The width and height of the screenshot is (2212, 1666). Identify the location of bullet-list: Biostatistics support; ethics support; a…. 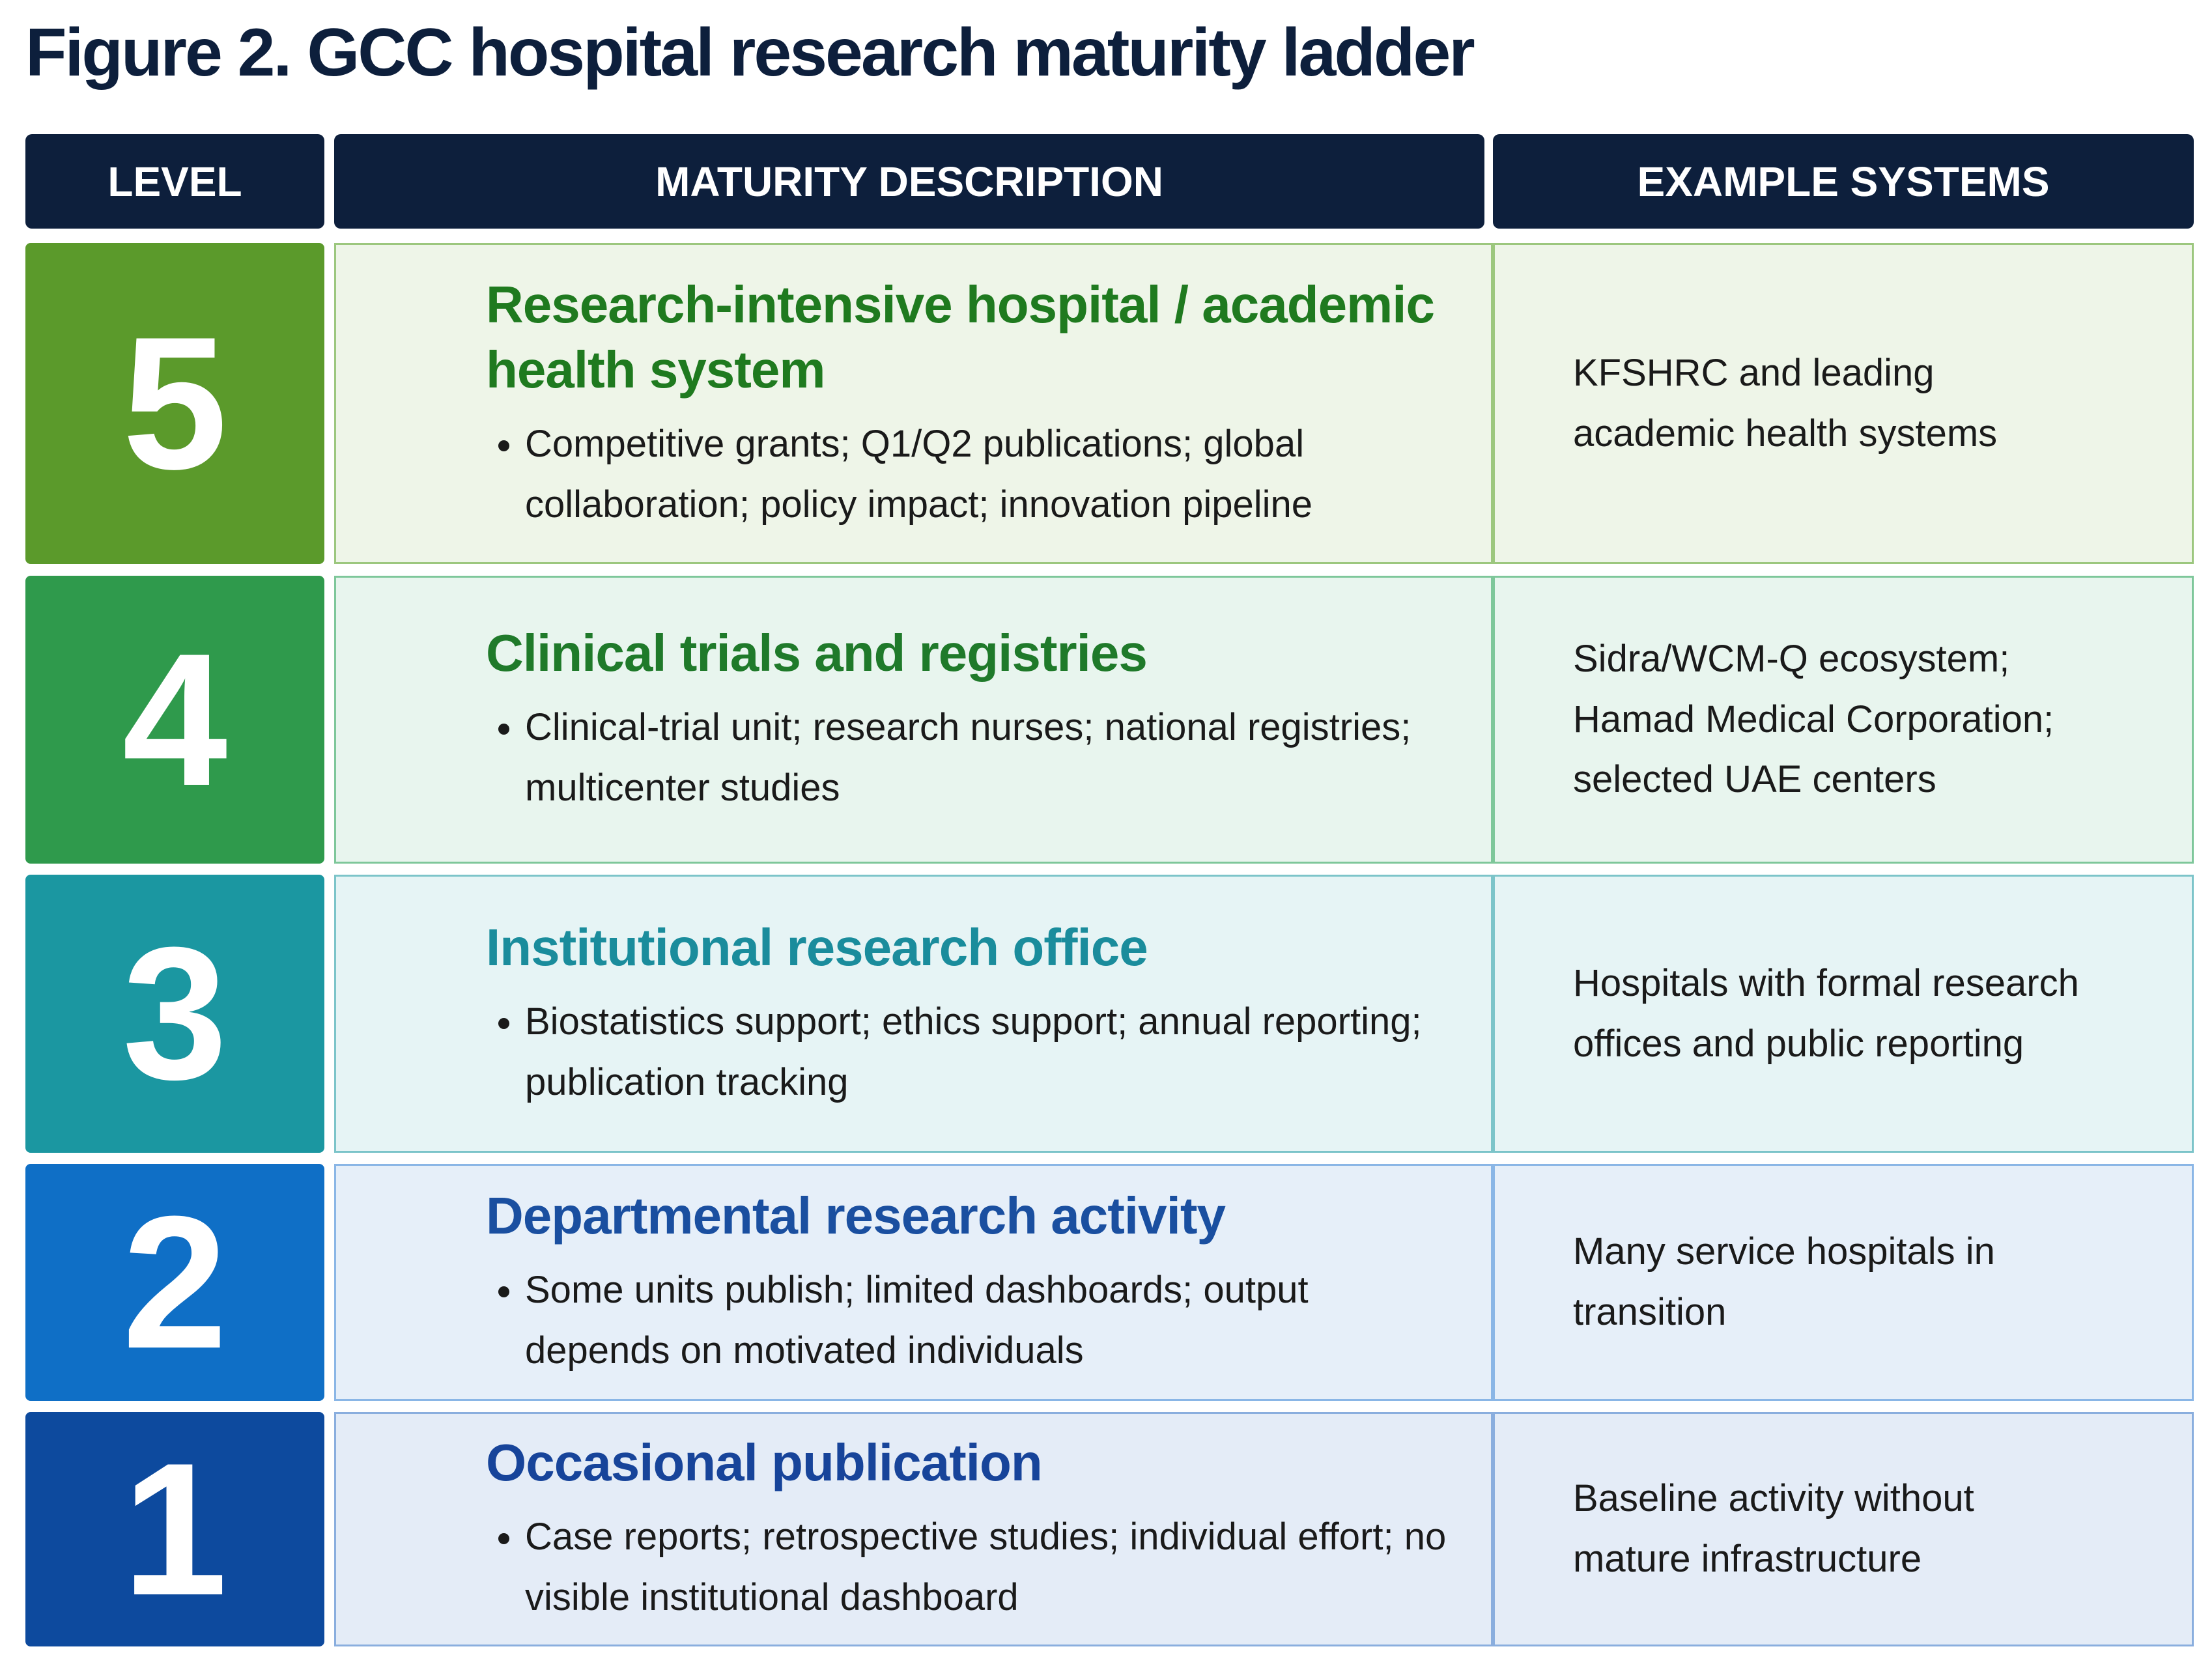
(969, 1052).